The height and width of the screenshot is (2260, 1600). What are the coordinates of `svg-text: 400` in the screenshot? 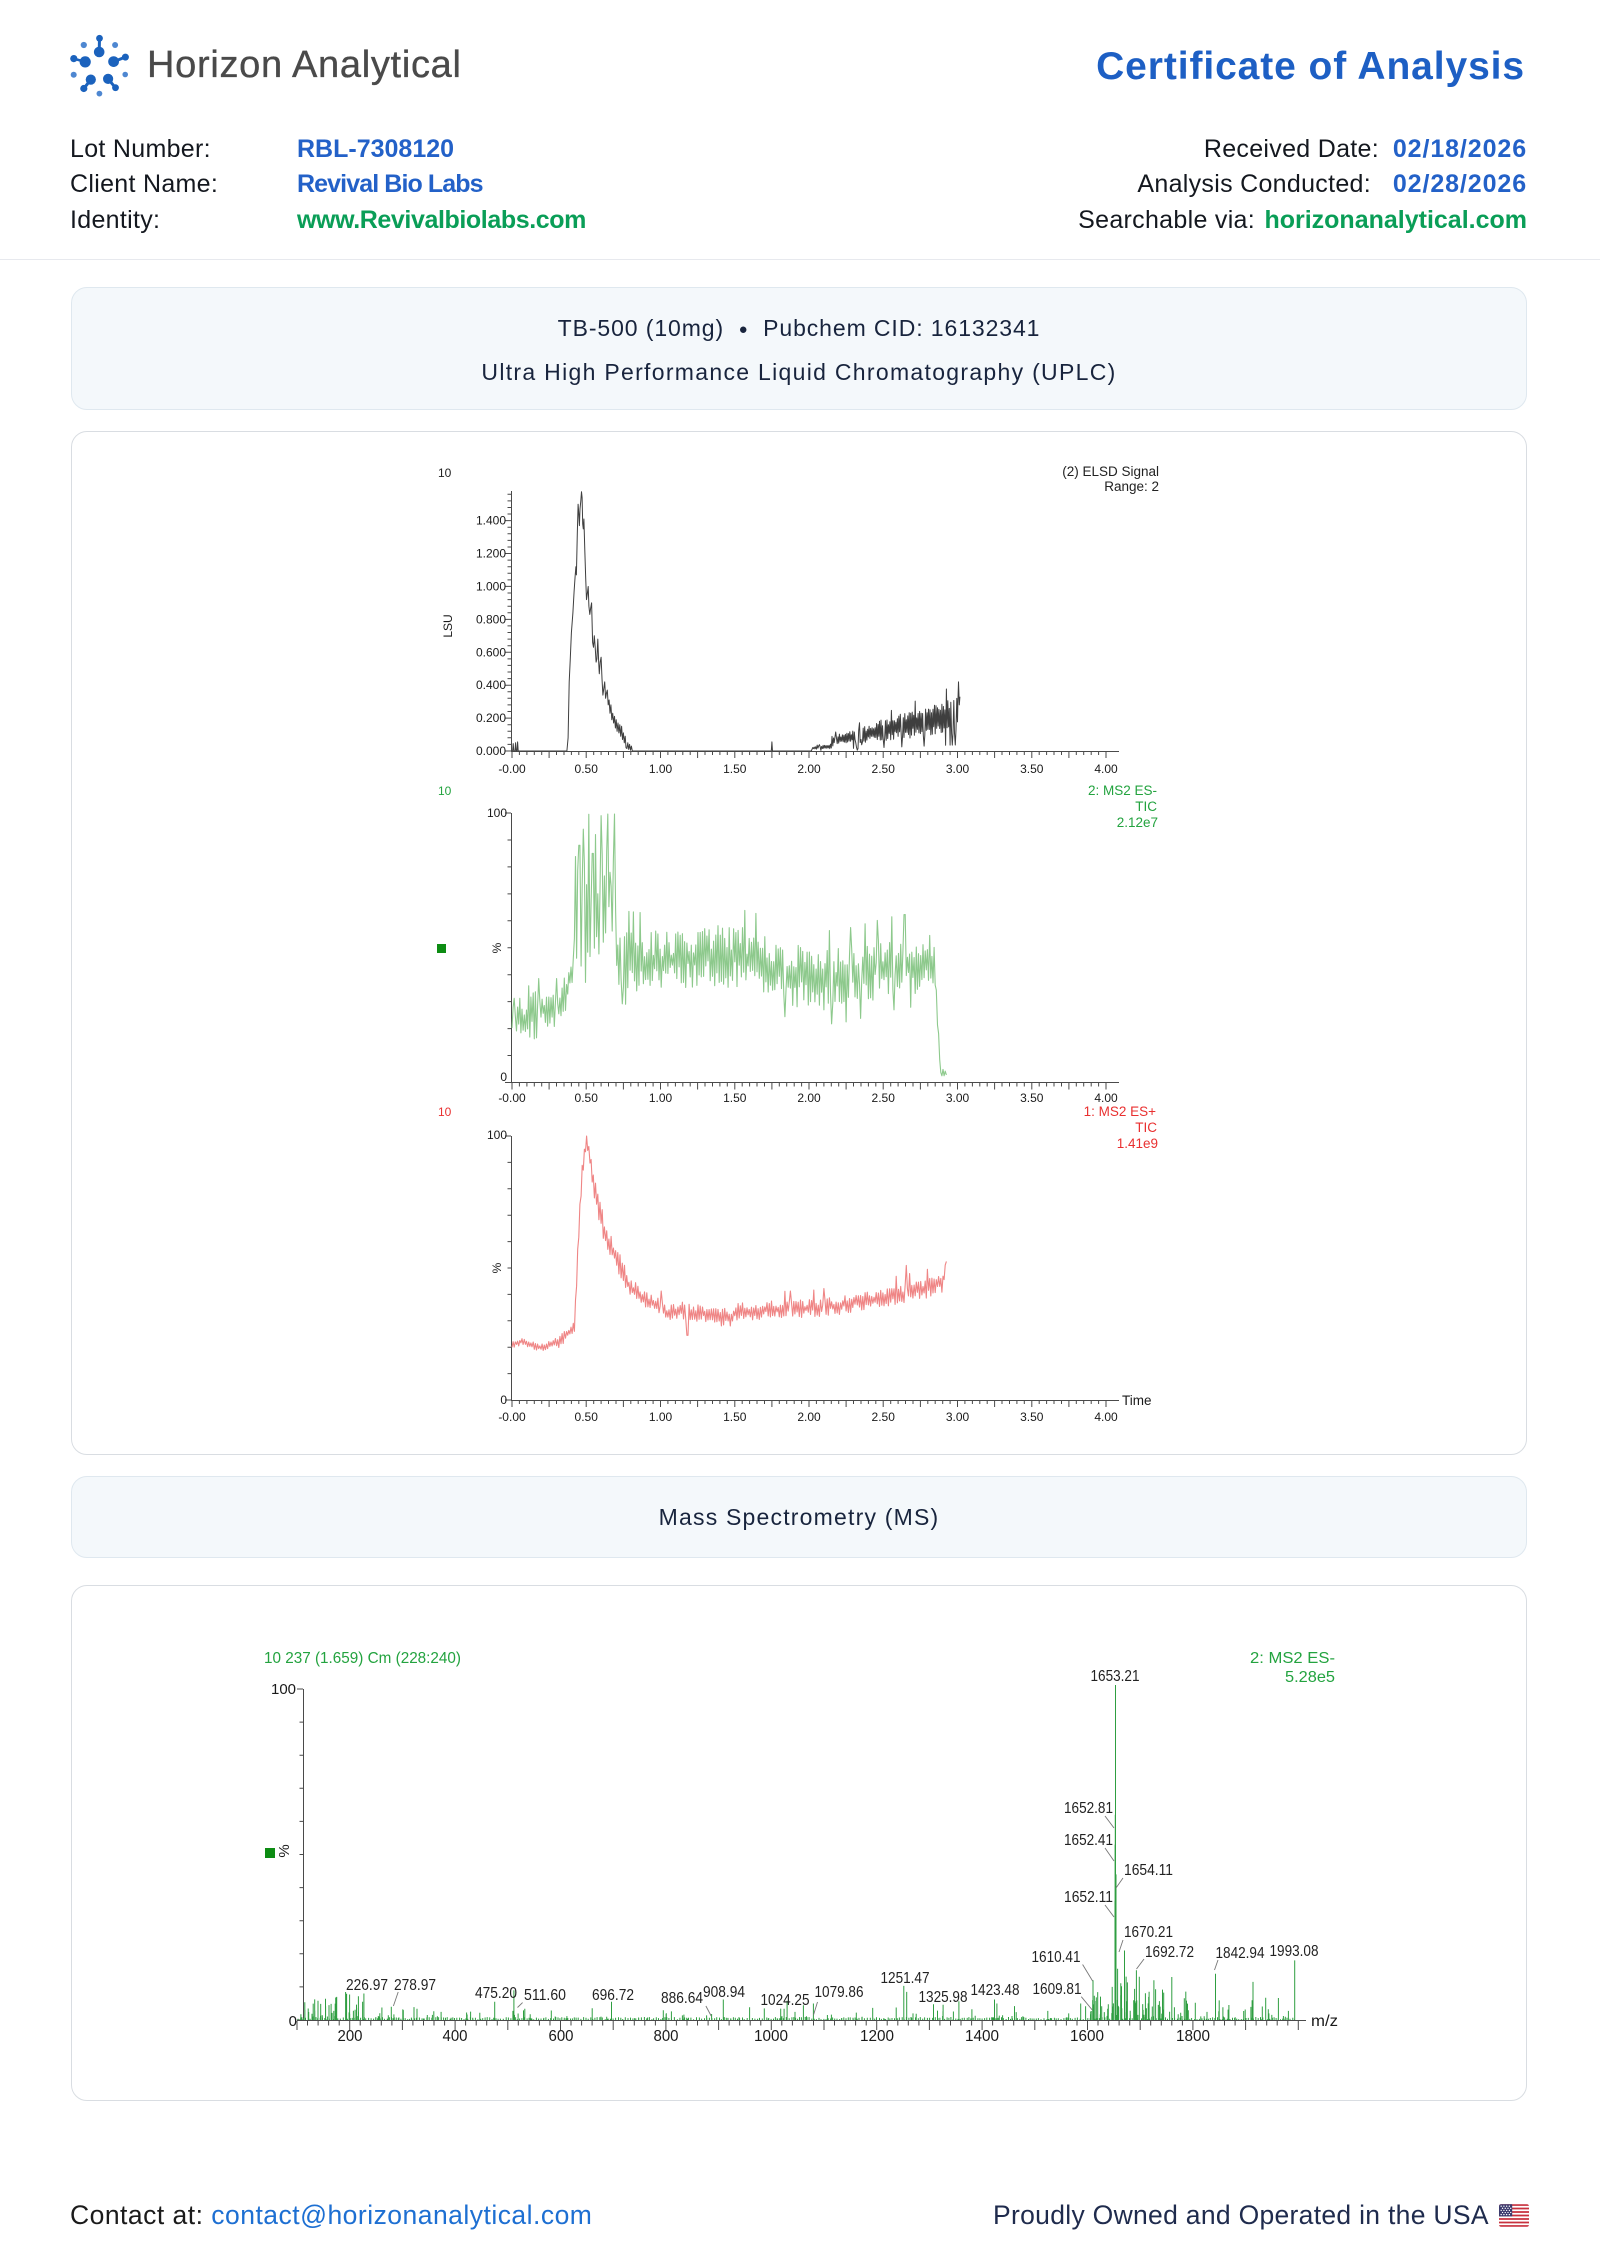 It's located at (455, 2036).